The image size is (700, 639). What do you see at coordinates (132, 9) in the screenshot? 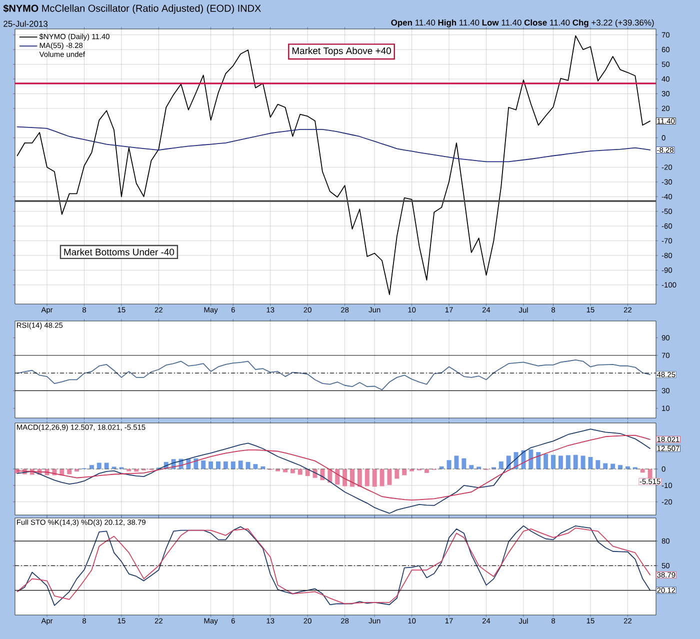
I see `chart-title: $NYMO McClellan Oscillator (Ratio Adjusted) (EOD) INDX` at bounding box center [132, 9].